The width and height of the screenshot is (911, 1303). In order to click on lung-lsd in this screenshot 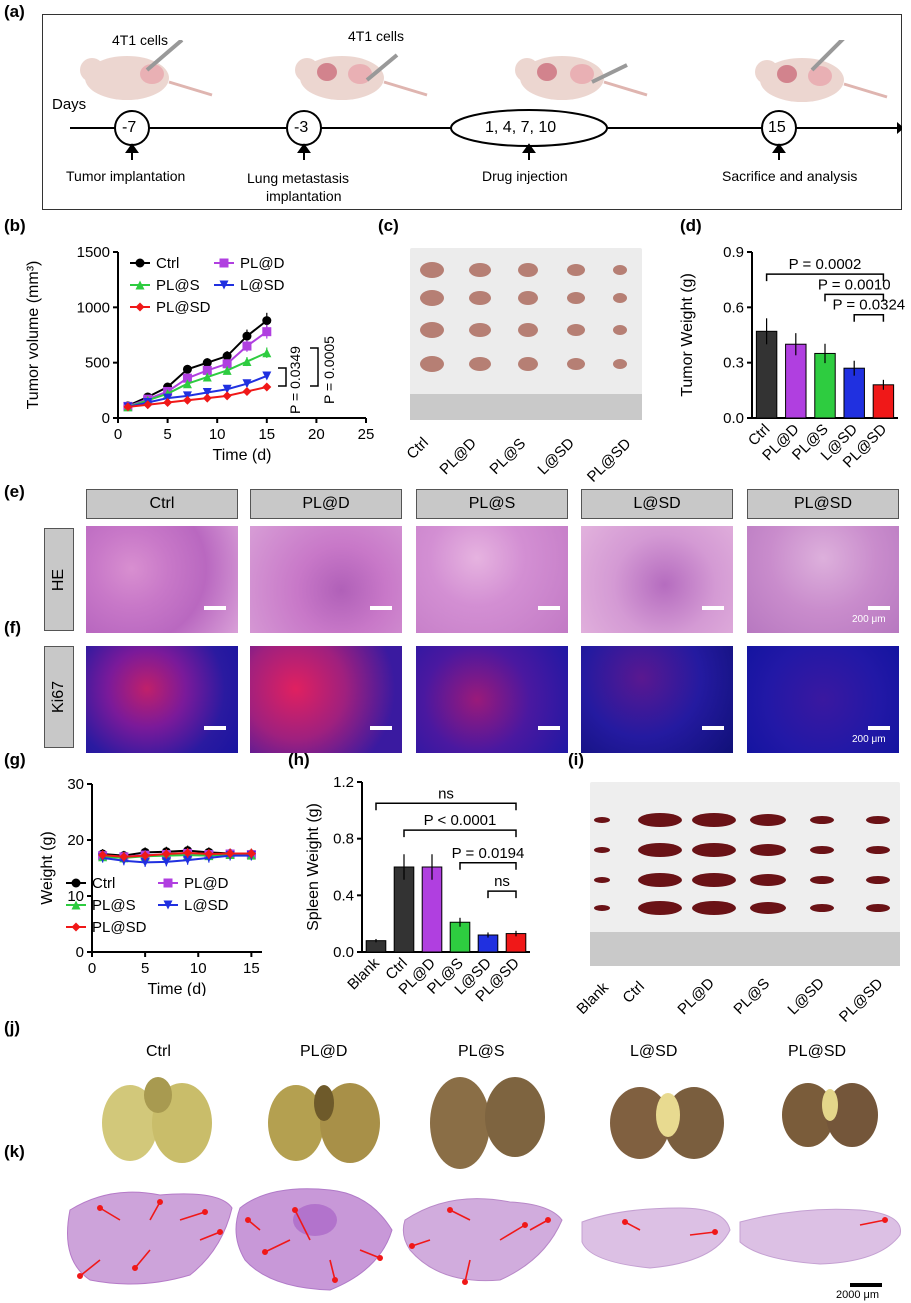, I will do `click(667, 1123)`.